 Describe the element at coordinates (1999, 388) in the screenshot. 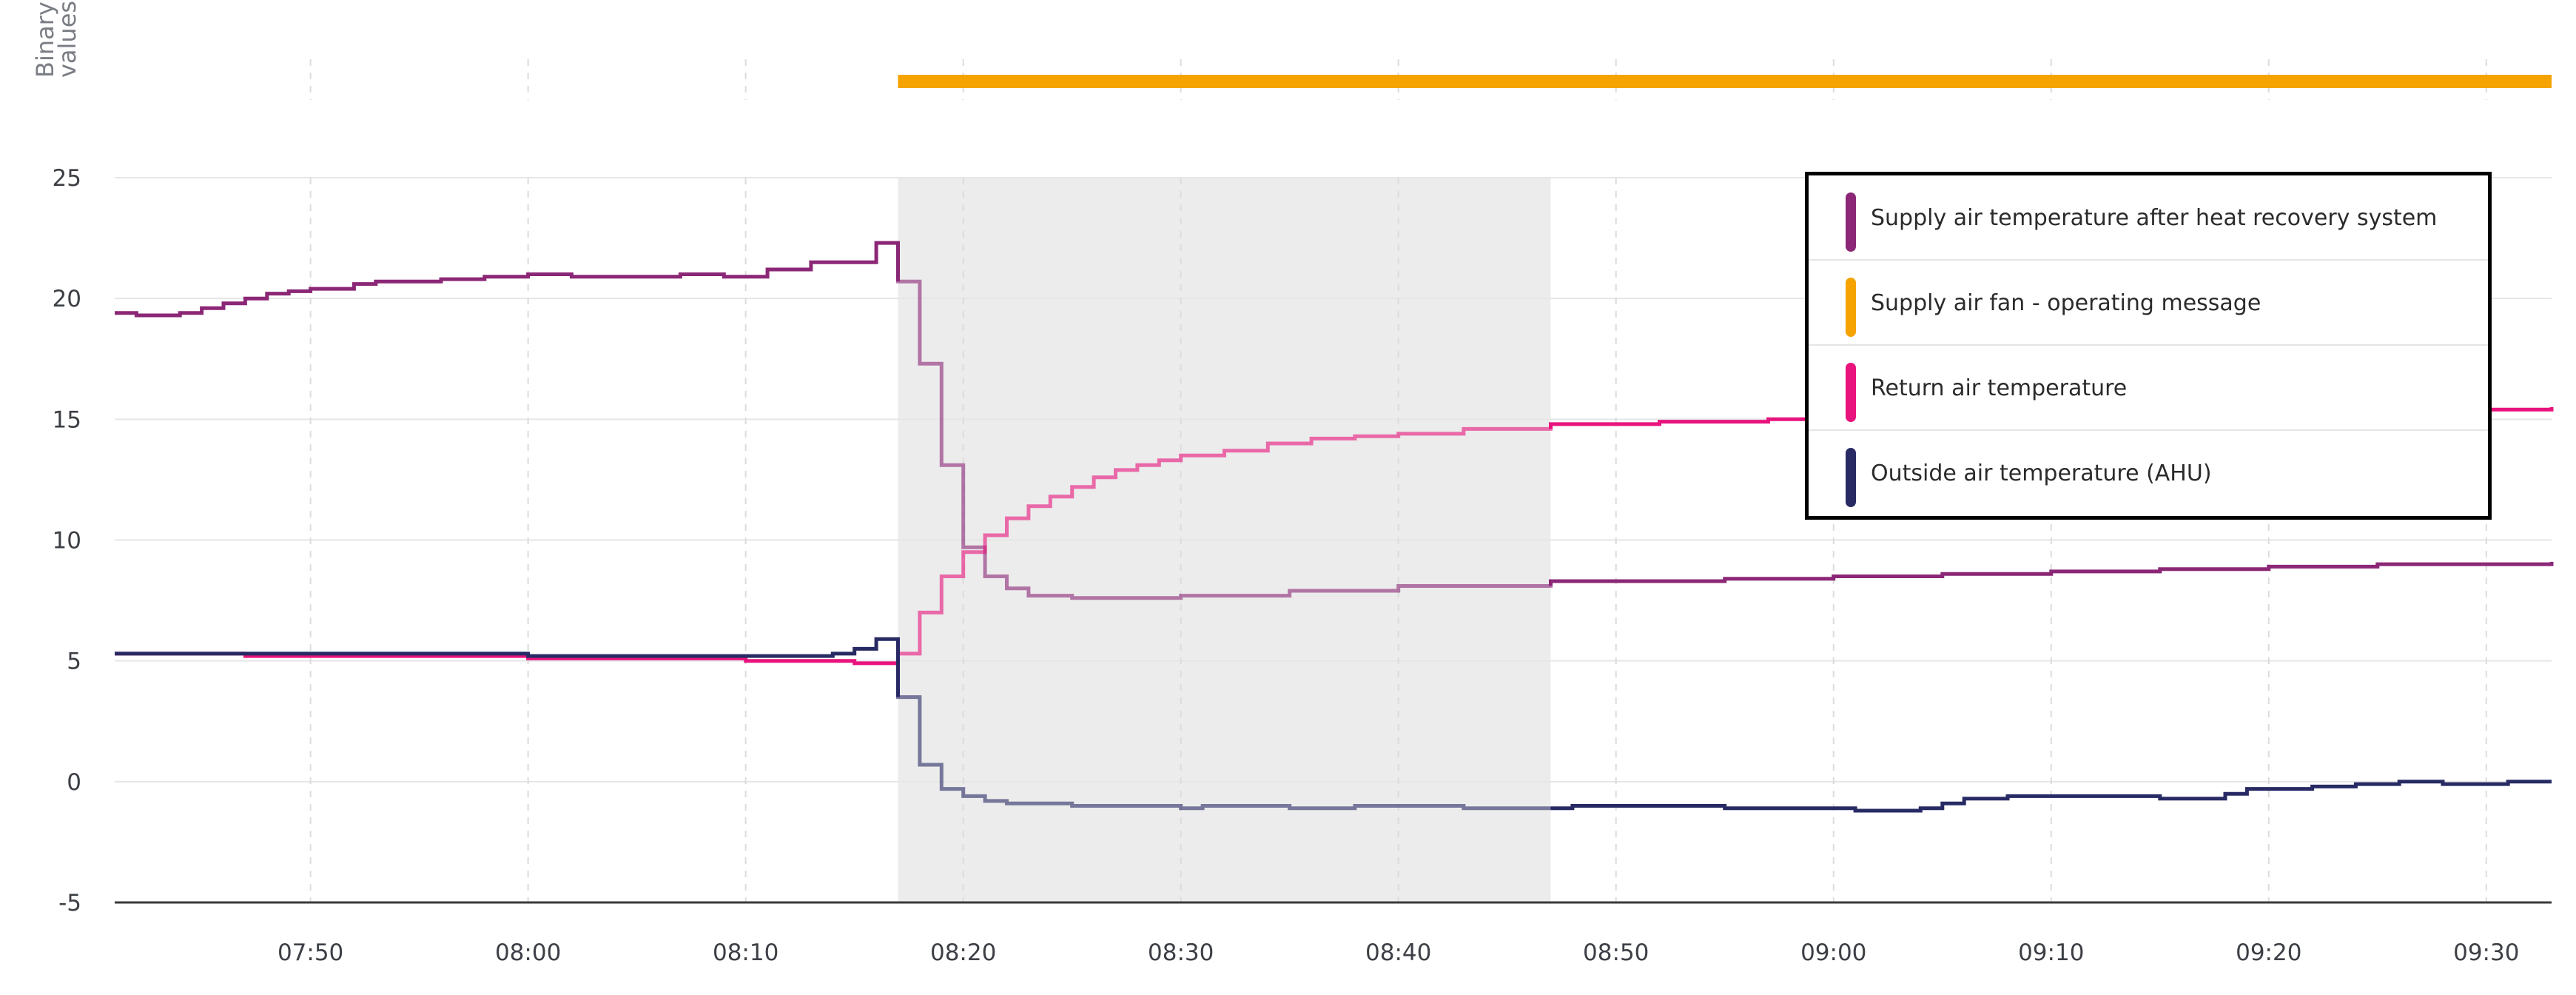

I see `legend-label: Return air temperature` at that location.